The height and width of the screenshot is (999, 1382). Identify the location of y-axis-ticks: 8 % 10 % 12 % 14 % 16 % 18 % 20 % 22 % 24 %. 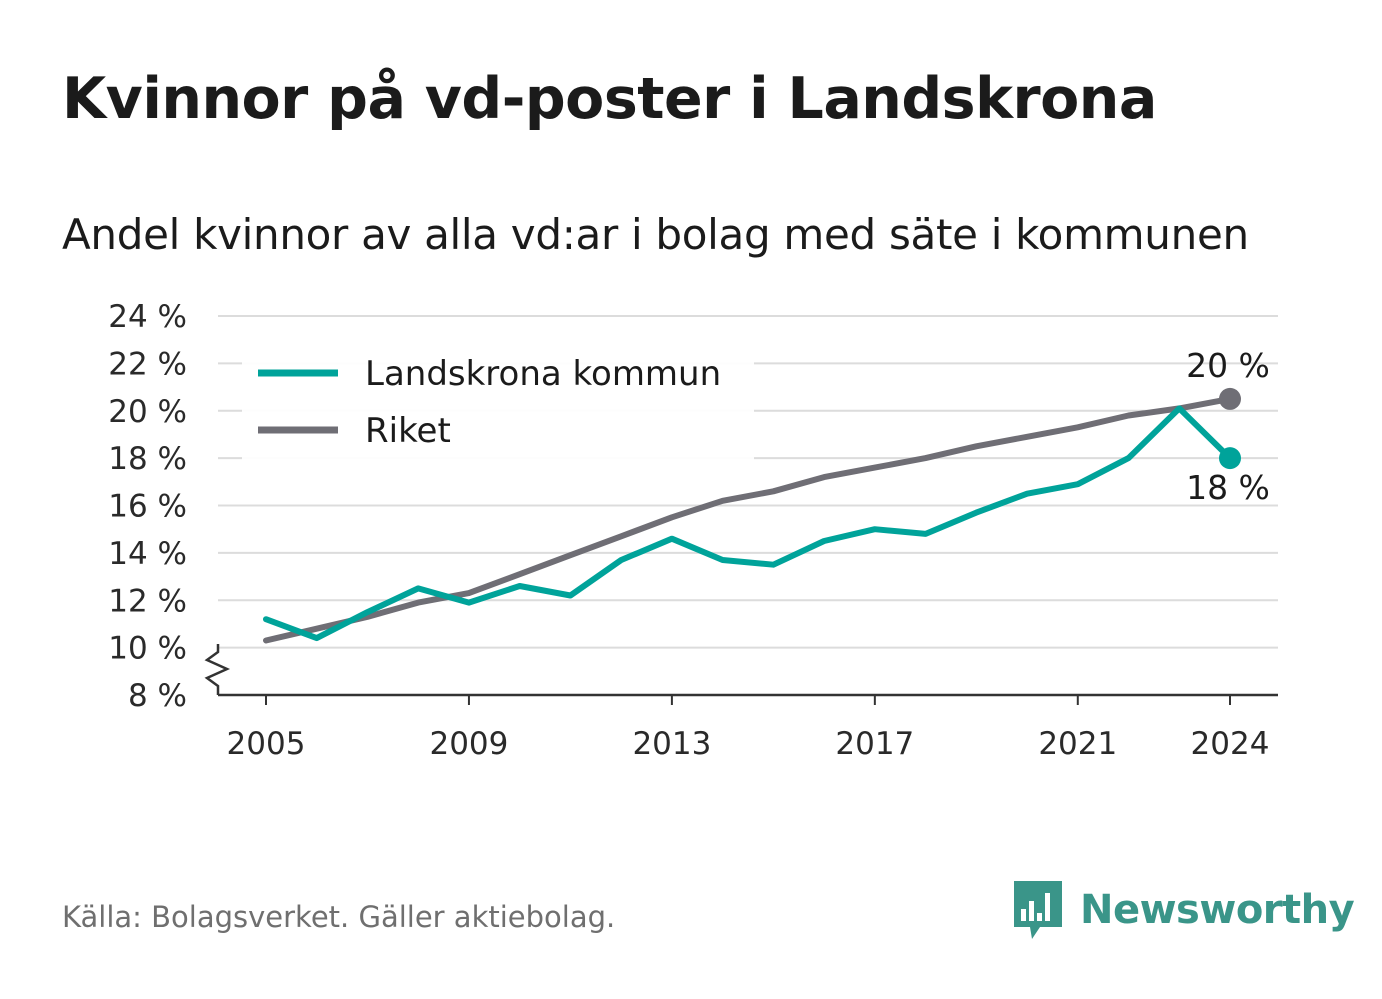
(147, 506).